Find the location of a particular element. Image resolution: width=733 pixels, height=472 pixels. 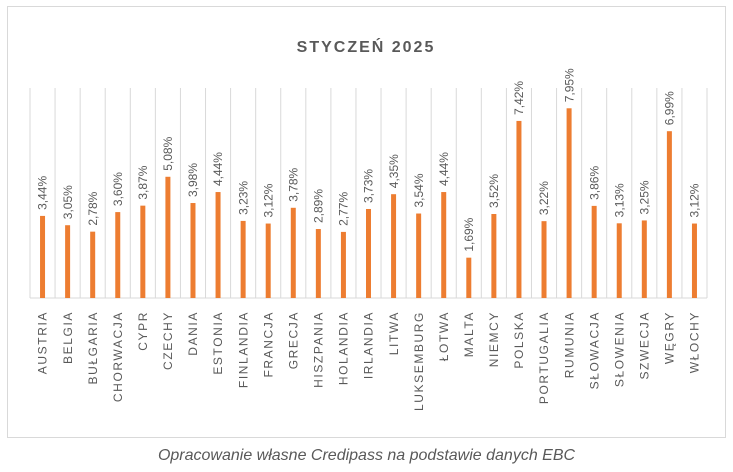

category-label: CZECHY is located at coordinates (168, 340).